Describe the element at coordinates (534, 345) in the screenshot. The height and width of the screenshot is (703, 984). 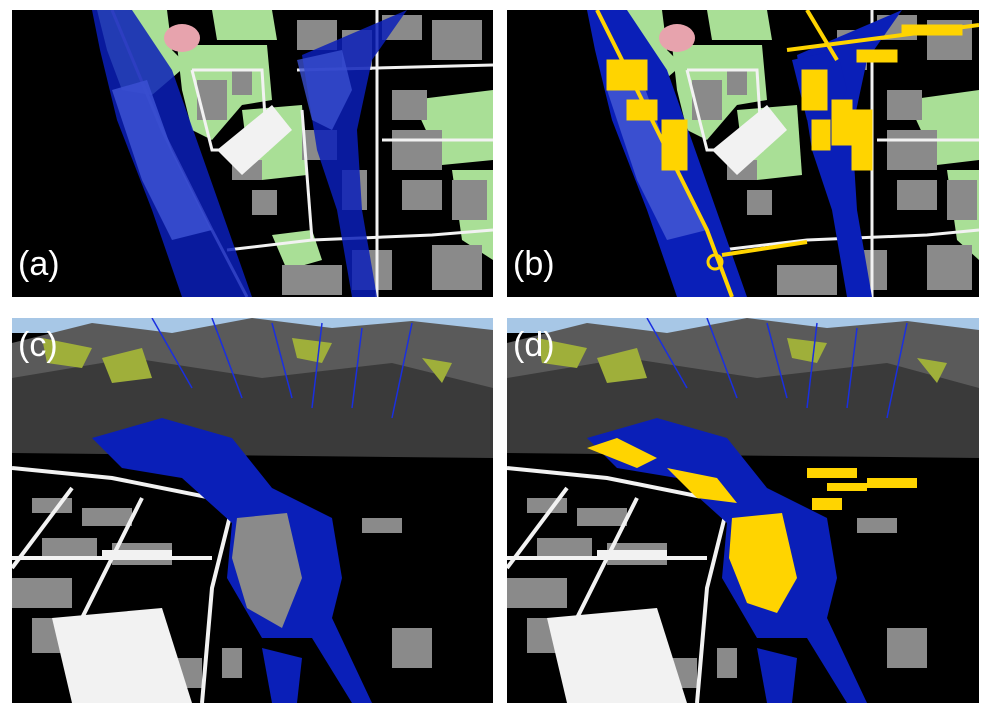
I see `panel-label-d: (d)` at that location.